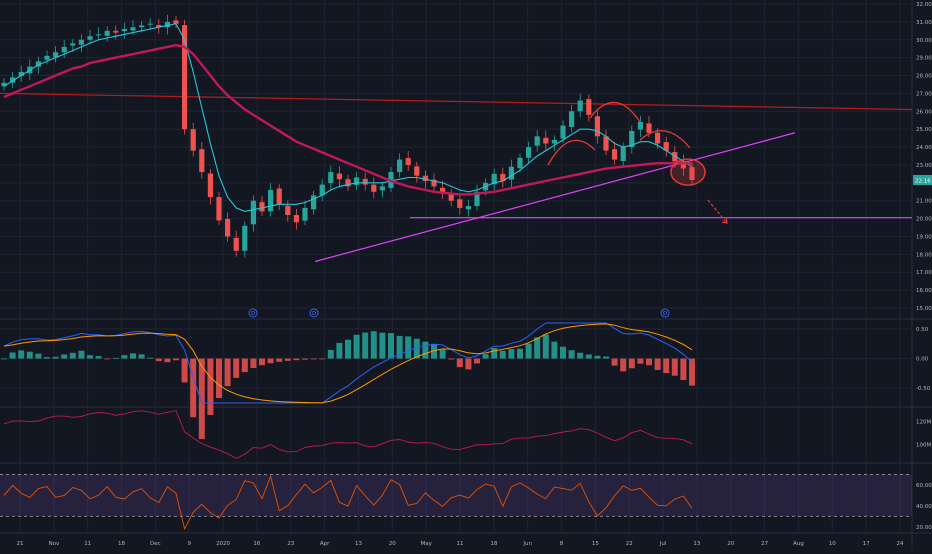 The image size is (932, 554). Describe the element at coordinates (924, 77) in the screenshot. I see `y-tick-label: 28.00` at that location.